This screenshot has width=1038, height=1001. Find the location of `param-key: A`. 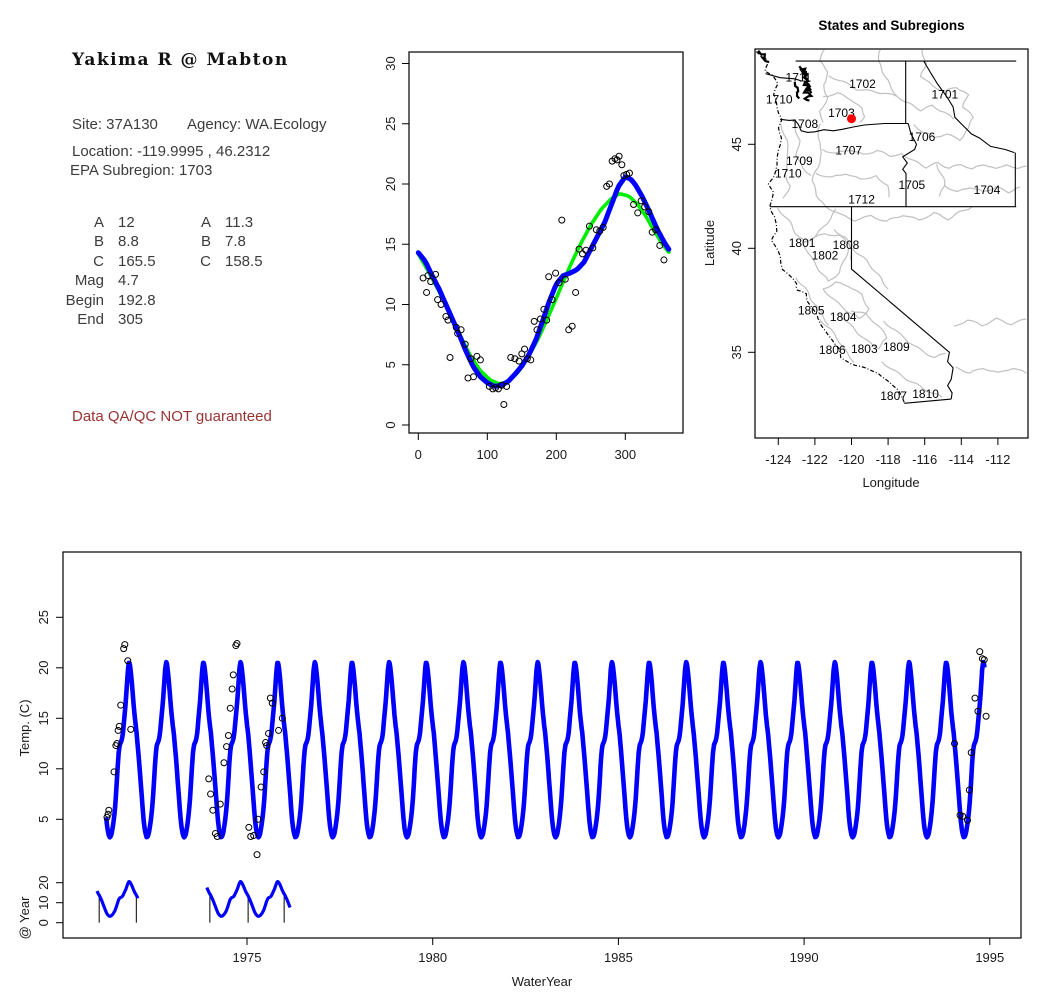

param-key: A is located at coordinates (205, 222).